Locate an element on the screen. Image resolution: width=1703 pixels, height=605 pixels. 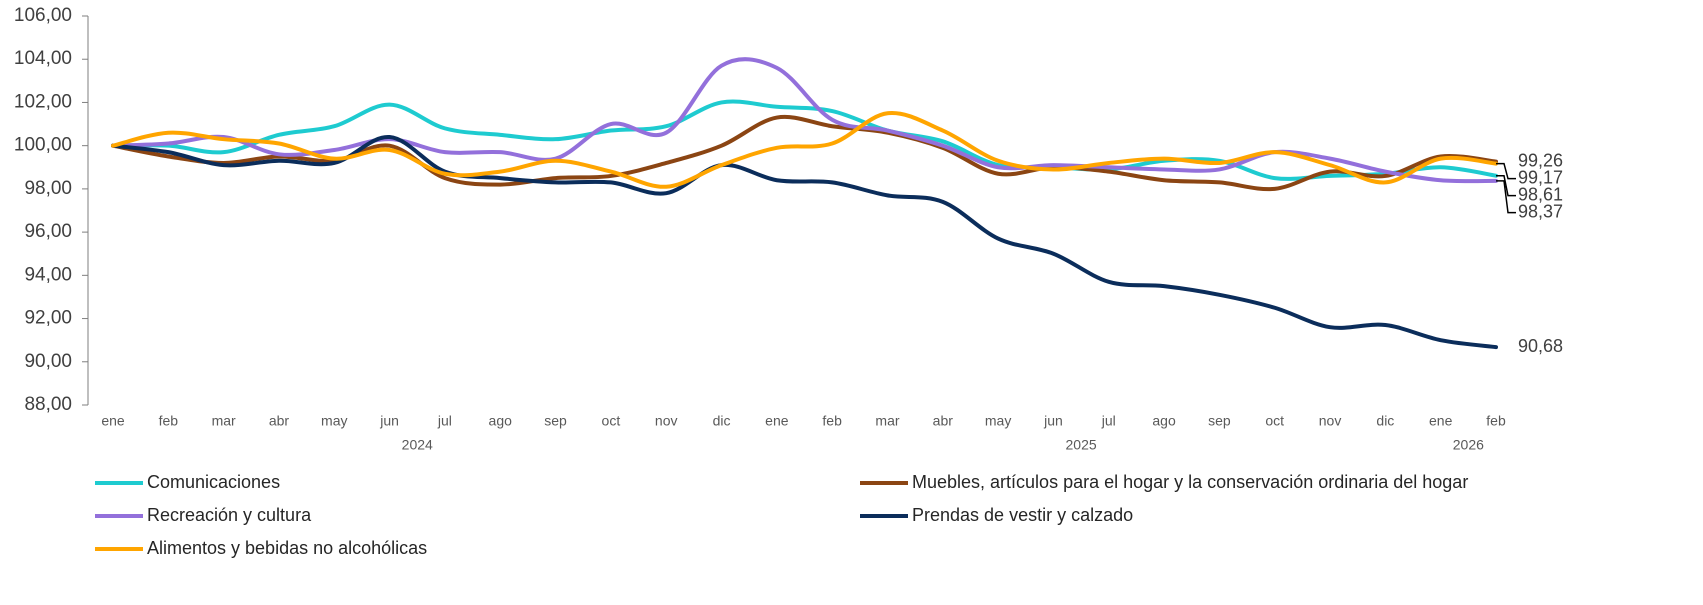
year-label: 2025 is located at coordinates (1081, 445).